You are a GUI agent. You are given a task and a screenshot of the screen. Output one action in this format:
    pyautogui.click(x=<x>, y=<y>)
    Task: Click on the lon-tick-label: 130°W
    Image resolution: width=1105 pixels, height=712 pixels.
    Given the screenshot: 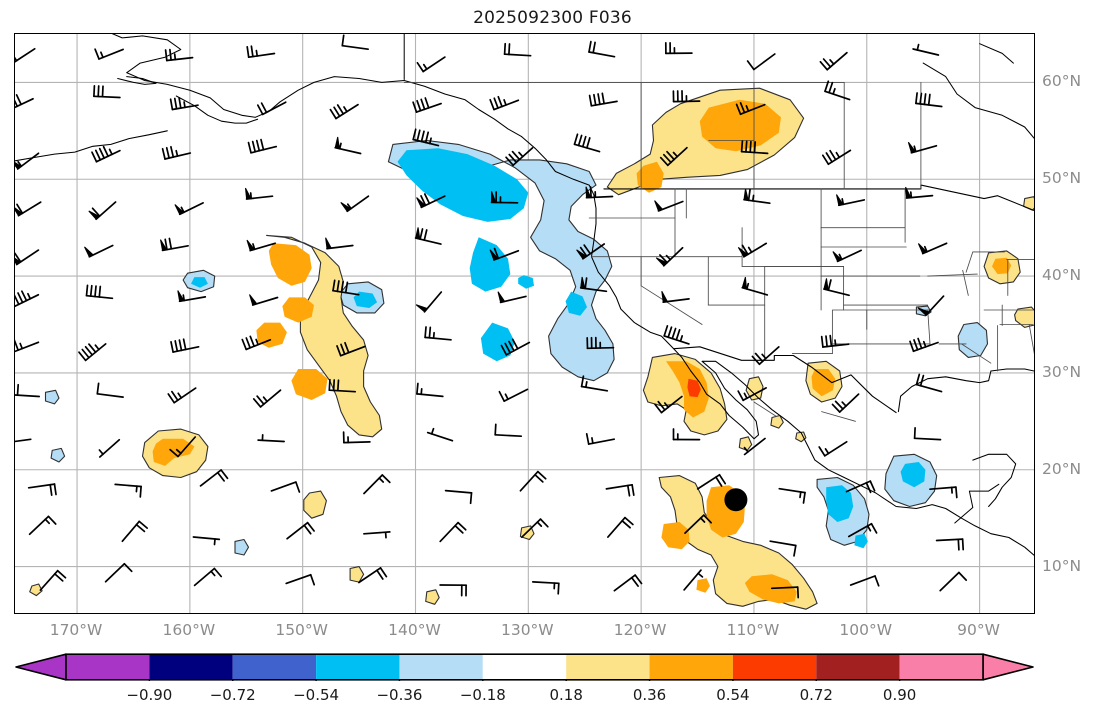 What is the action you would take?
    pyautogui.click(x=527, y=630)
    